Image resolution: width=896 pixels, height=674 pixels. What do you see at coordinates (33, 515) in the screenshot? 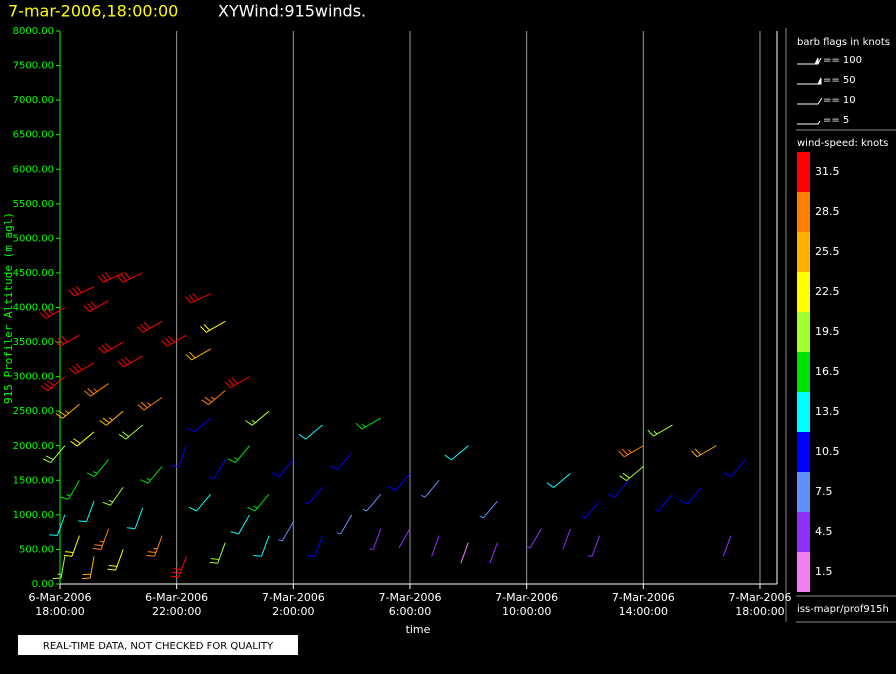
I see `y-tick-label: 1000.00` at bounding box center [33, 515].